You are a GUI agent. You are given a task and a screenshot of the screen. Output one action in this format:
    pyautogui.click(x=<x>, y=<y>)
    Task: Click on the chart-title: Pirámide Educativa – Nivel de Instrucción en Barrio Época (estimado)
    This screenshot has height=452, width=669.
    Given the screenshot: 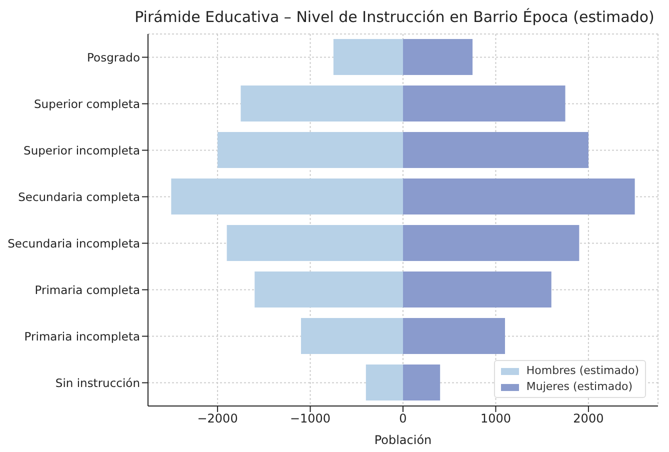 What is the action you would take?
    pyautogui.click(x=395, y=18)
    